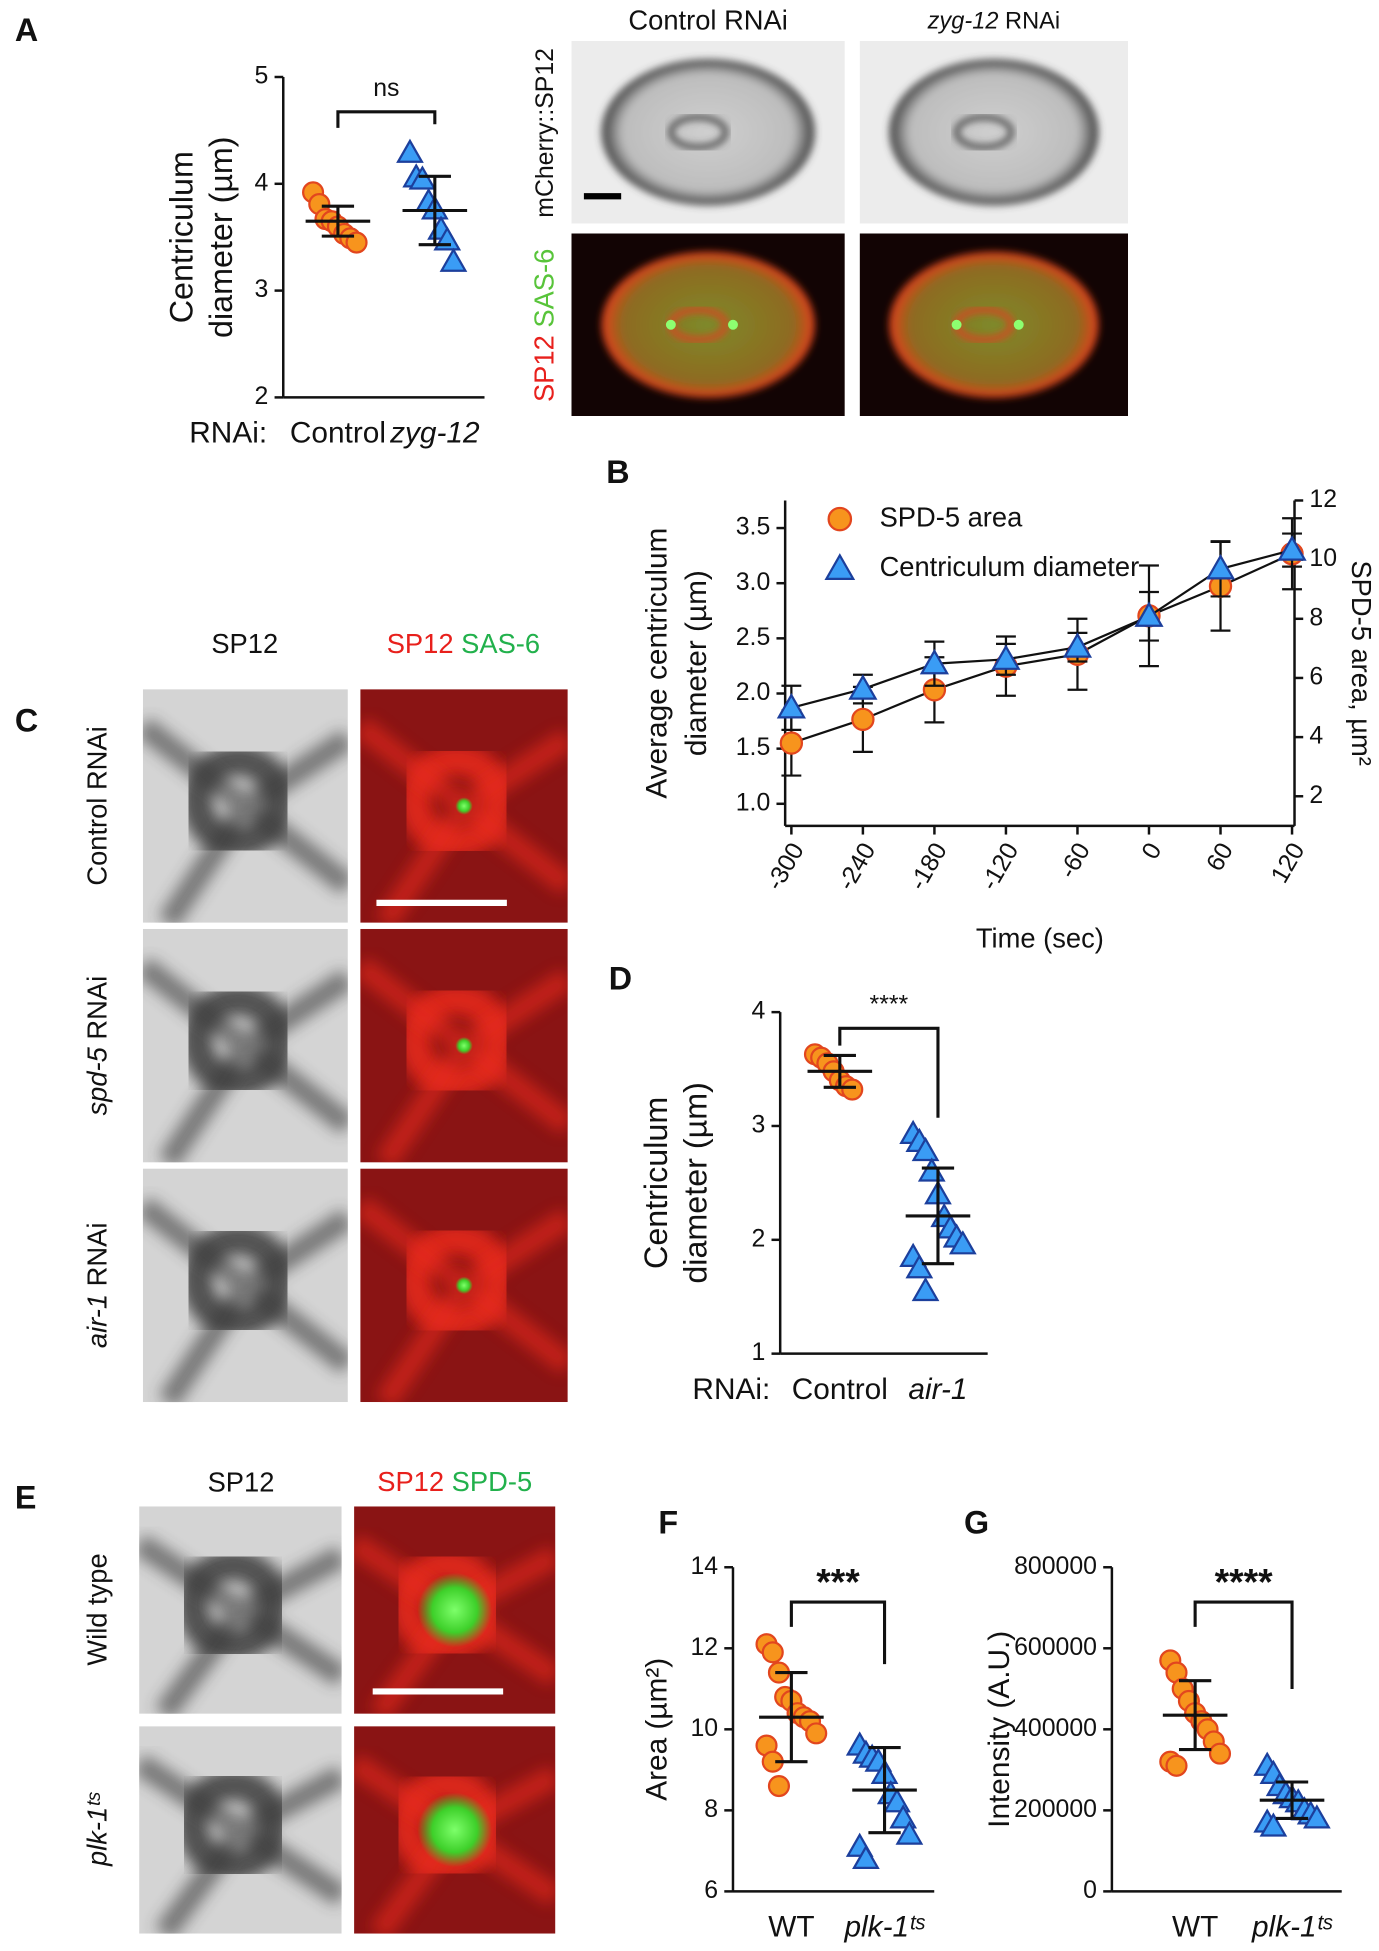 The height and width of the screenshot is (1951, 1379). What do you see at coordinates (753, 747) in the screenshot?
I see `y-tick-label: 1.5` at bounding box center [753, 747].